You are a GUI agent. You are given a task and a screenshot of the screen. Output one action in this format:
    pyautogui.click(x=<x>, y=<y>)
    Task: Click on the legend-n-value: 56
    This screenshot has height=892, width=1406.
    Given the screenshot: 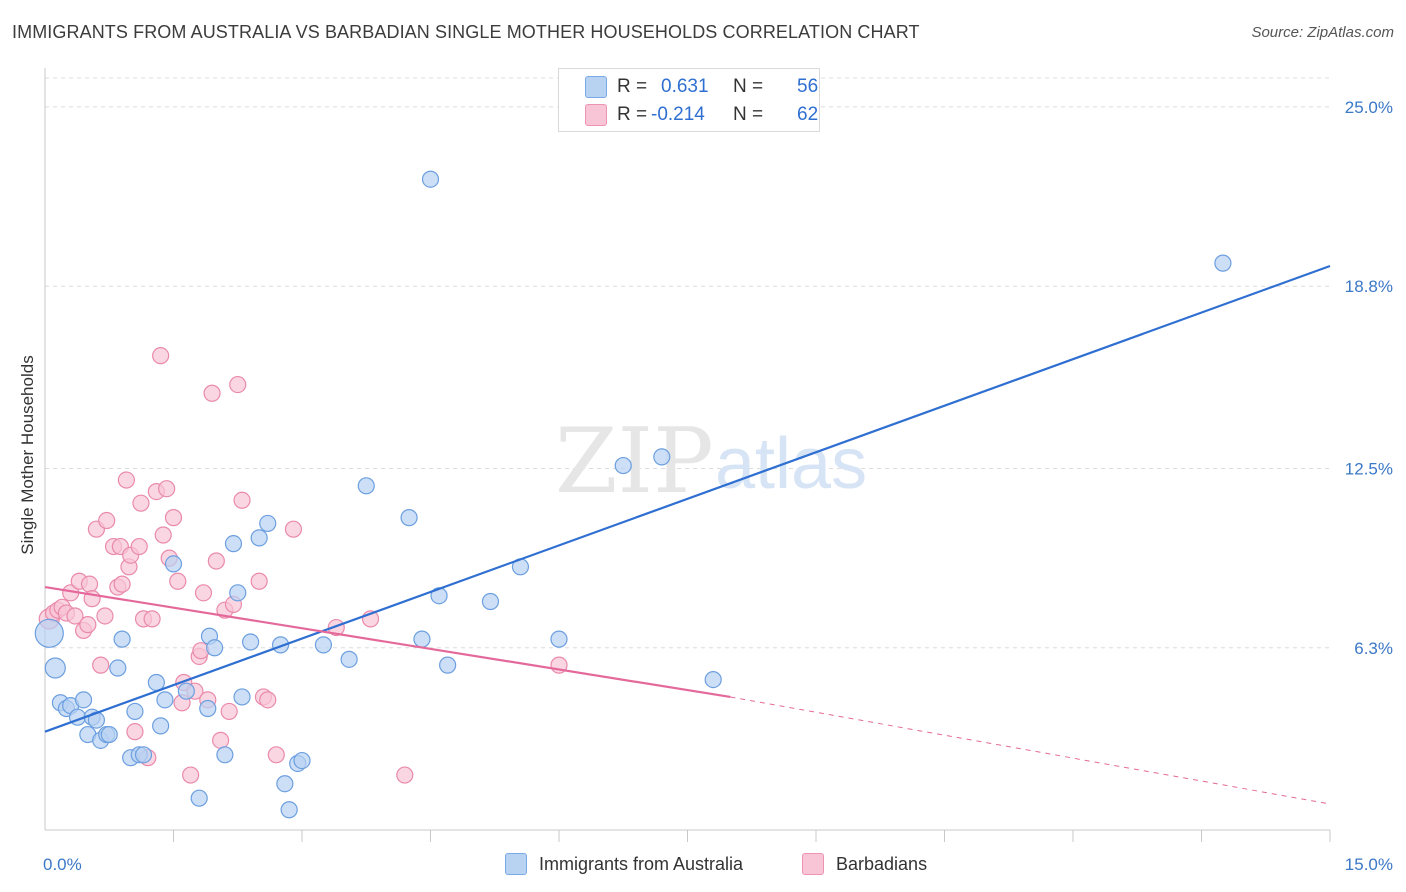 What is the action you would take?
    pyautogui.click(x=808, y=86)
    